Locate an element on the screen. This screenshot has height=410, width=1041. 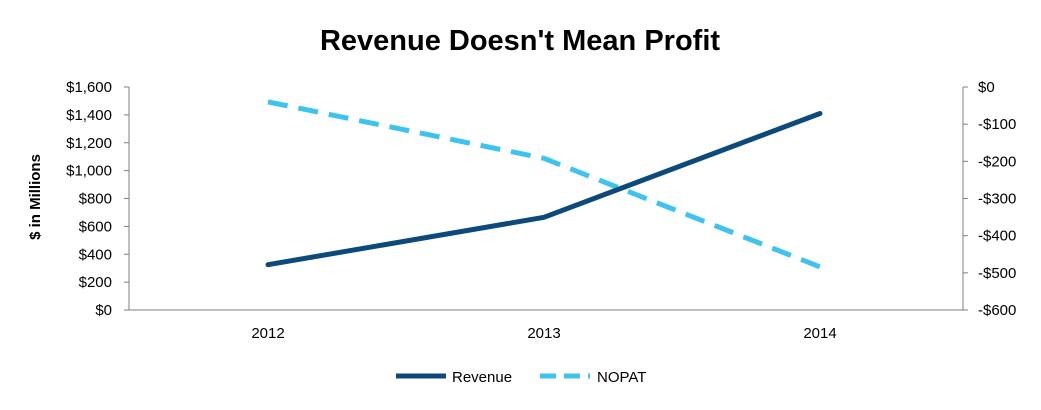
x-axis-ticks: 2012 2013 2014 is located at coordinates (543, 333).